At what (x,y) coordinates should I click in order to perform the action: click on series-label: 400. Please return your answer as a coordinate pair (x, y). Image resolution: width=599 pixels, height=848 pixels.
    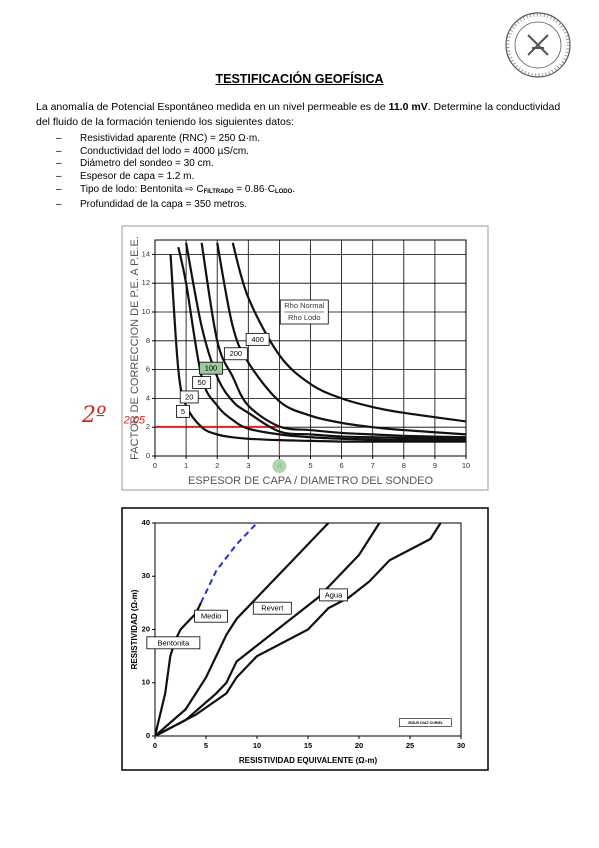
    Looking at the image, I should click on (257, 339).